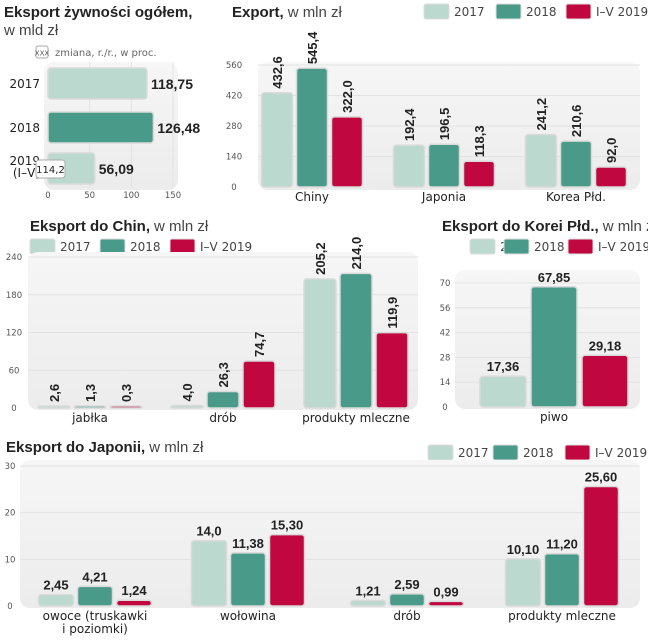 Image resolution: width=648 pixels, height=640 pixels. I want to click on y-tick-label: 14, so click(445, 383).